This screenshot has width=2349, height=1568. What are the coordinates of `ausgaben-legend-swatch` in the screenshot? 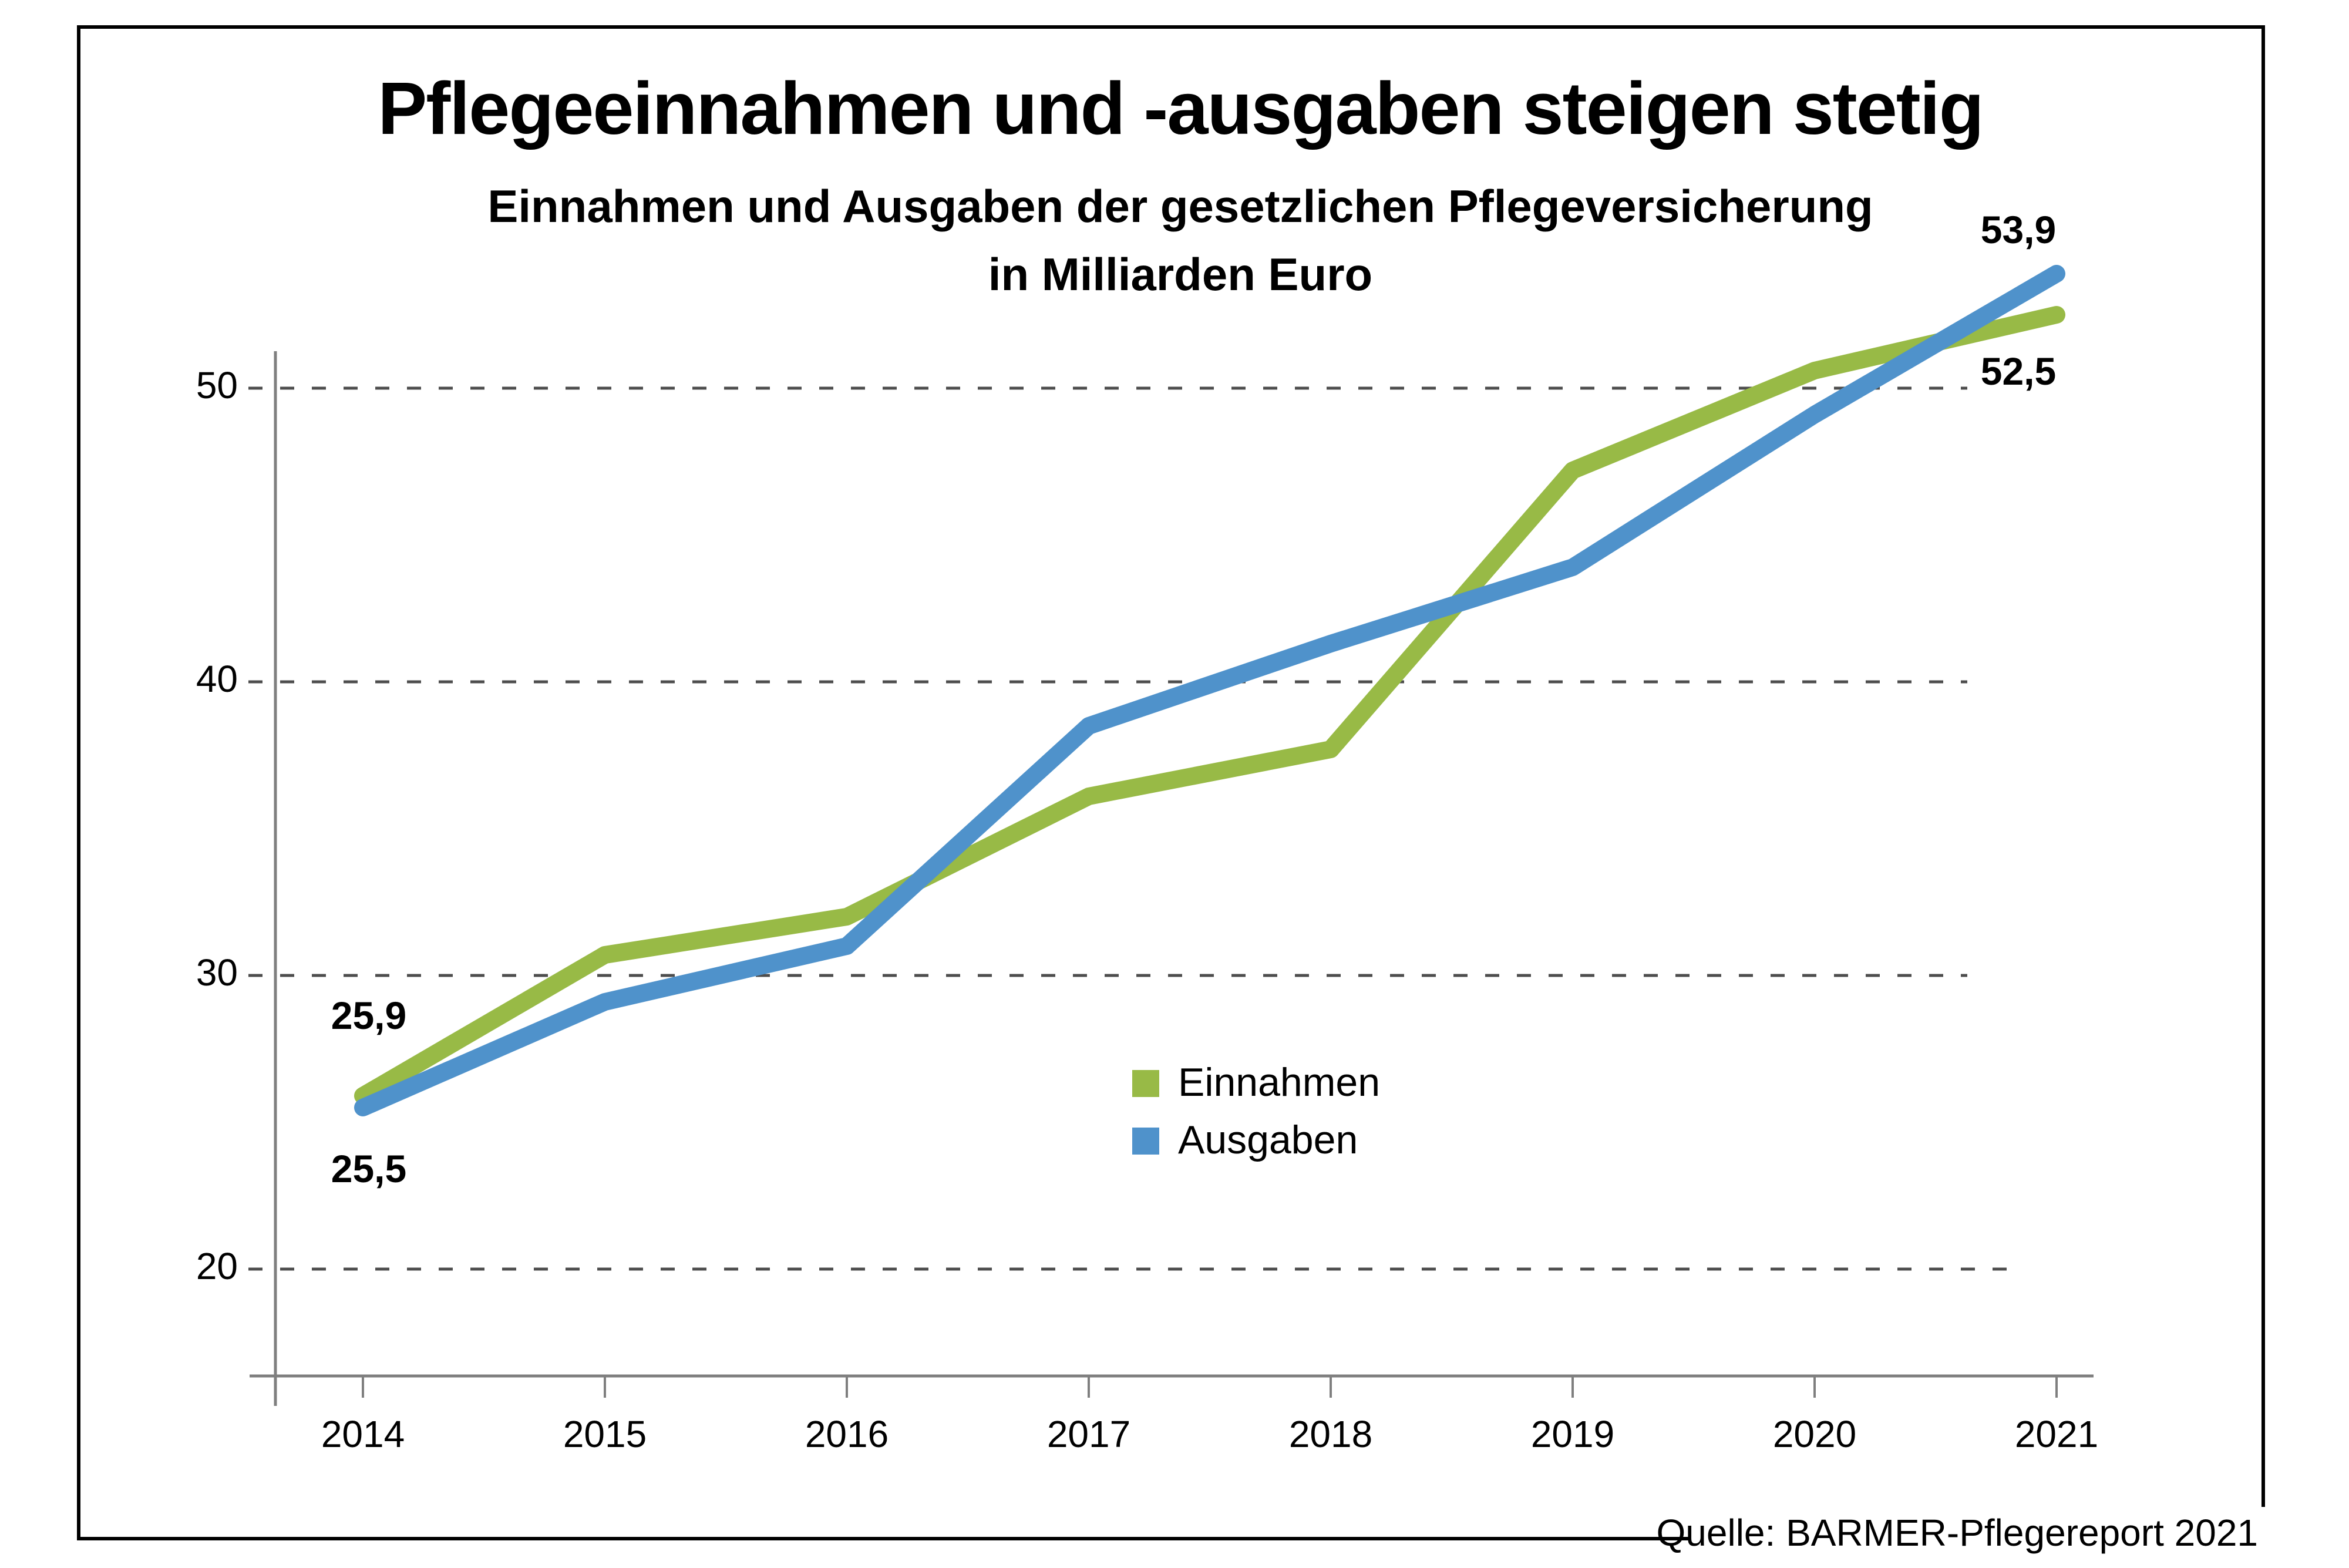 It's located at (1146, 1142).